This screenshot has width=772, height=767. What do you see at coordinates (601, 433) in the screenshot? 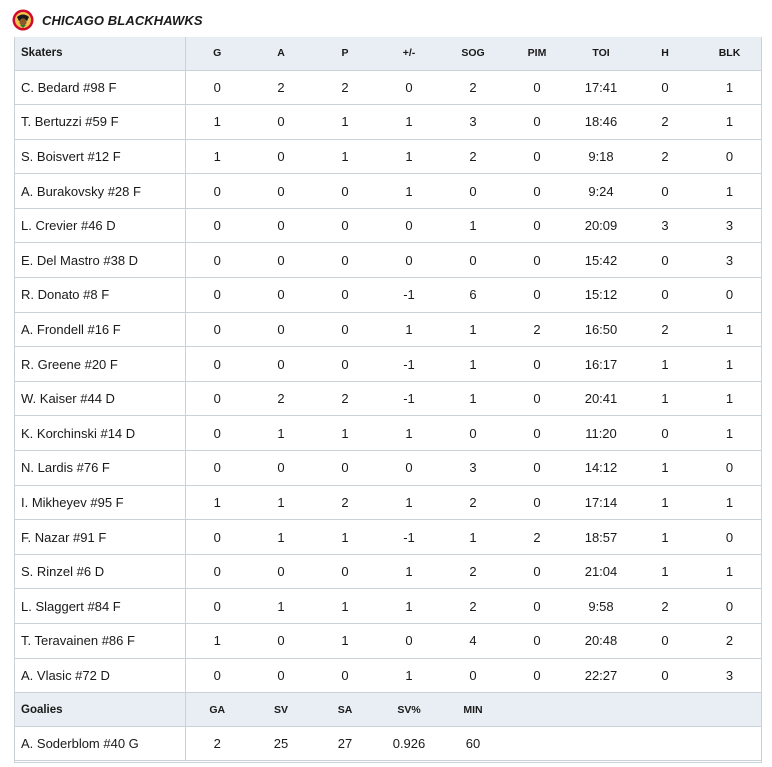
I see `stat-cell: 11:20` at bounding box center [601, 433].